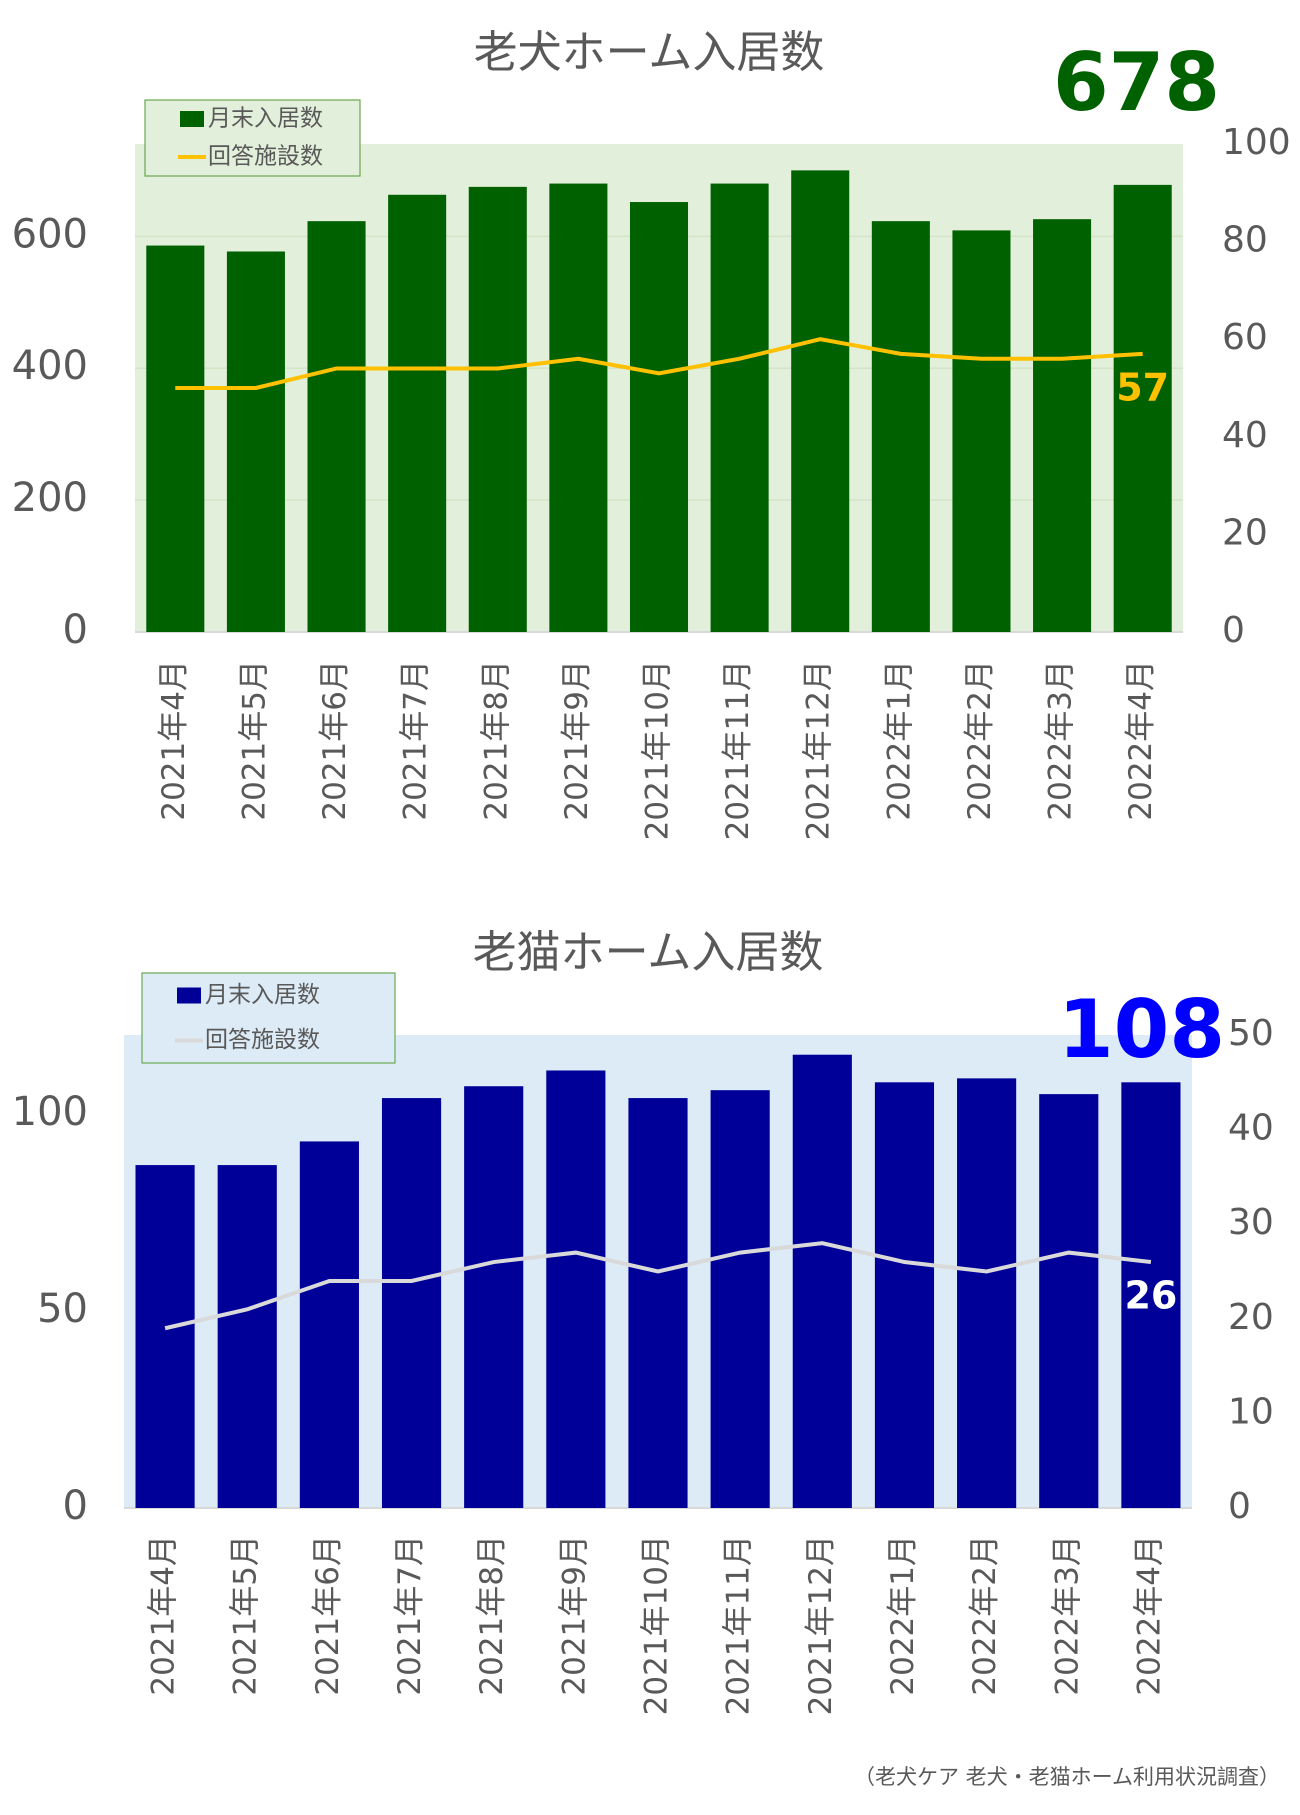 The height and width of the screenshot is (1815, 1300). I want to click on headline-value: 108, so click(1141, 1029).